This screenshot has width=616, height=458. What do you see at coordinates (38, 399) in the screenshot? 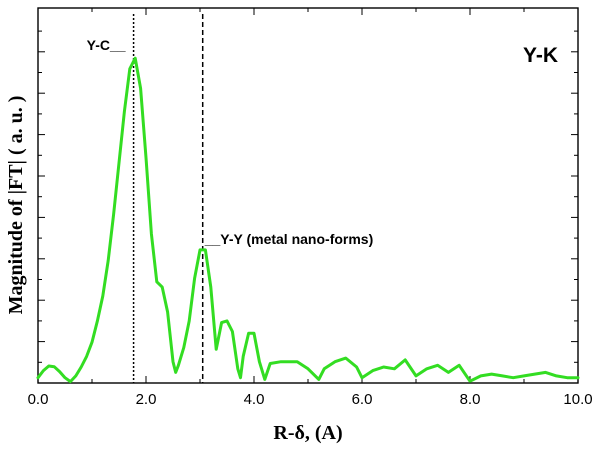
I see `x-tick-label: 0.0` at bounding box center [38, 399].